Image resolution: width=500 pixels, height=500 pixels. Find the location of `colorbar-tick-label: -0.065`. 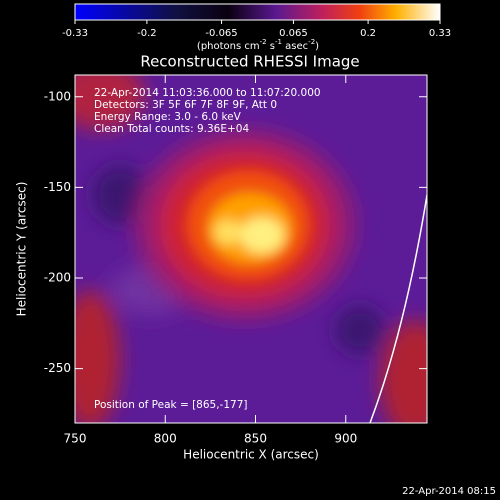

colorbar-tick-label: -0.065 is located at coordinates (221, 33).